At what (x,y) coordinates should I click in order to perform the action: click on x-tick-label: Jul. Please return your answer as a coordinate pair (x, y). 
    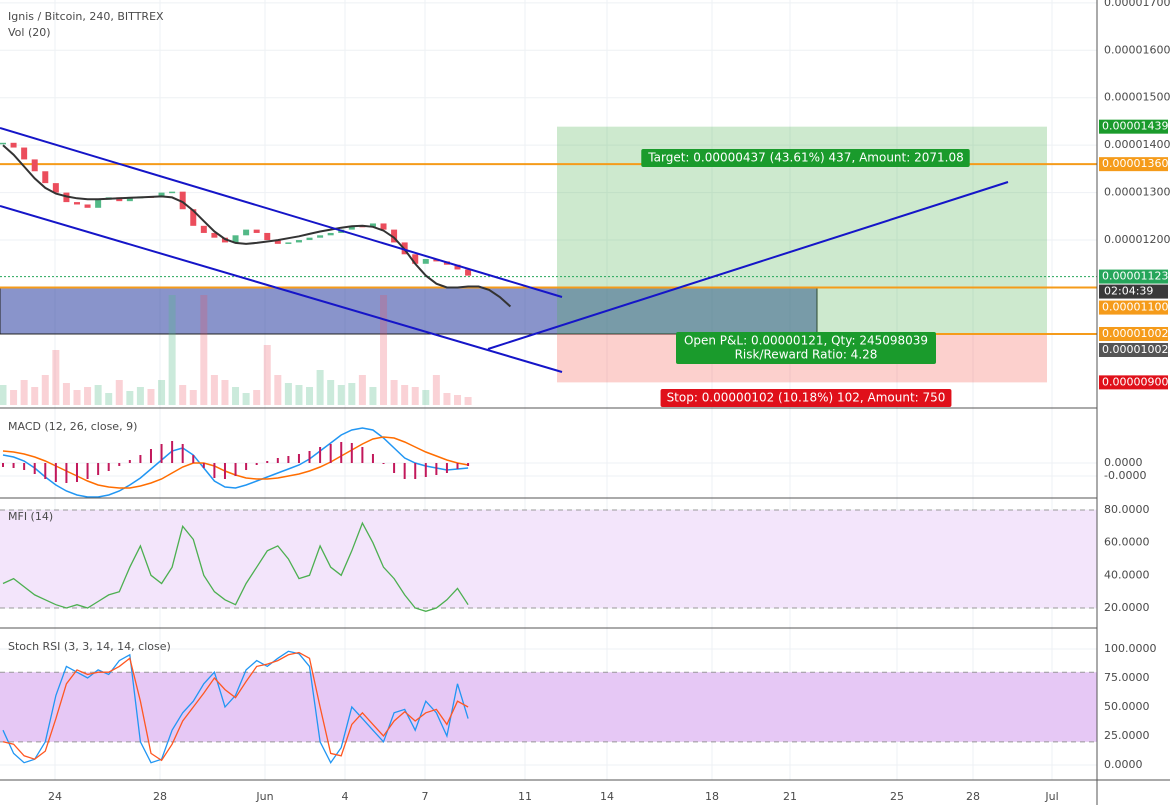
    Looking at the image, I should click on (1051, 796).